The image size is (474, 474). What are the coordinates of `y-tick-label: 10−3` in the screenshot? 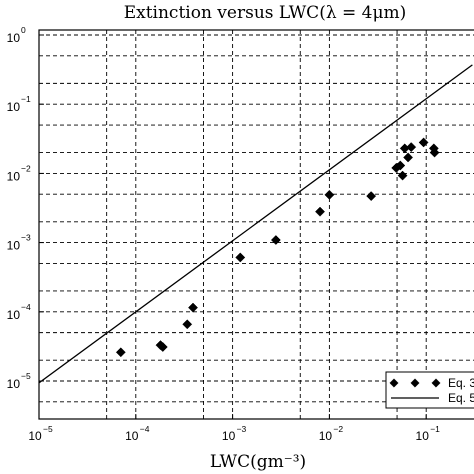 It's located at (25, 243).